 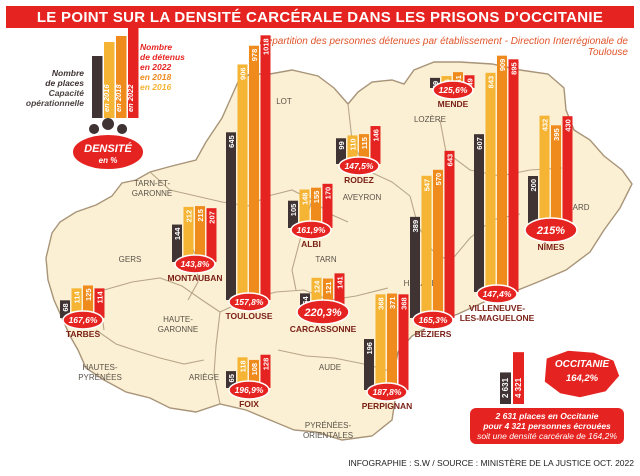 I want to click on bar-rodez-y2016, so click(x=352, y=149).